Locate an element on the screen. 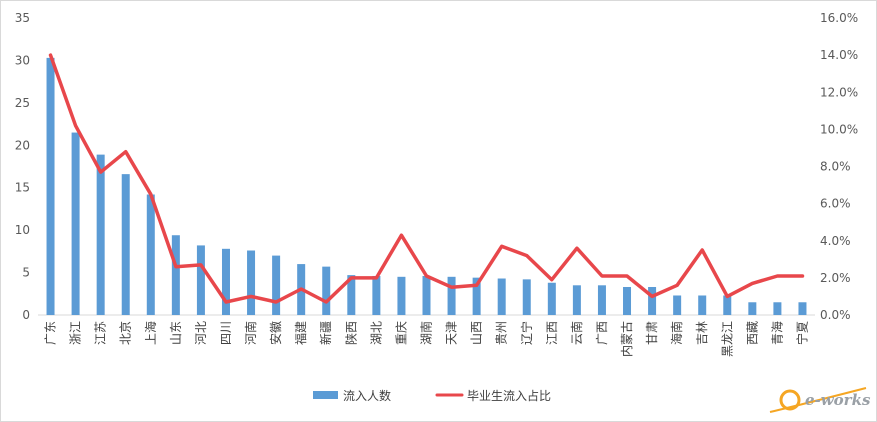  e-works-logo: e-works is located at coordinates (820, 400).